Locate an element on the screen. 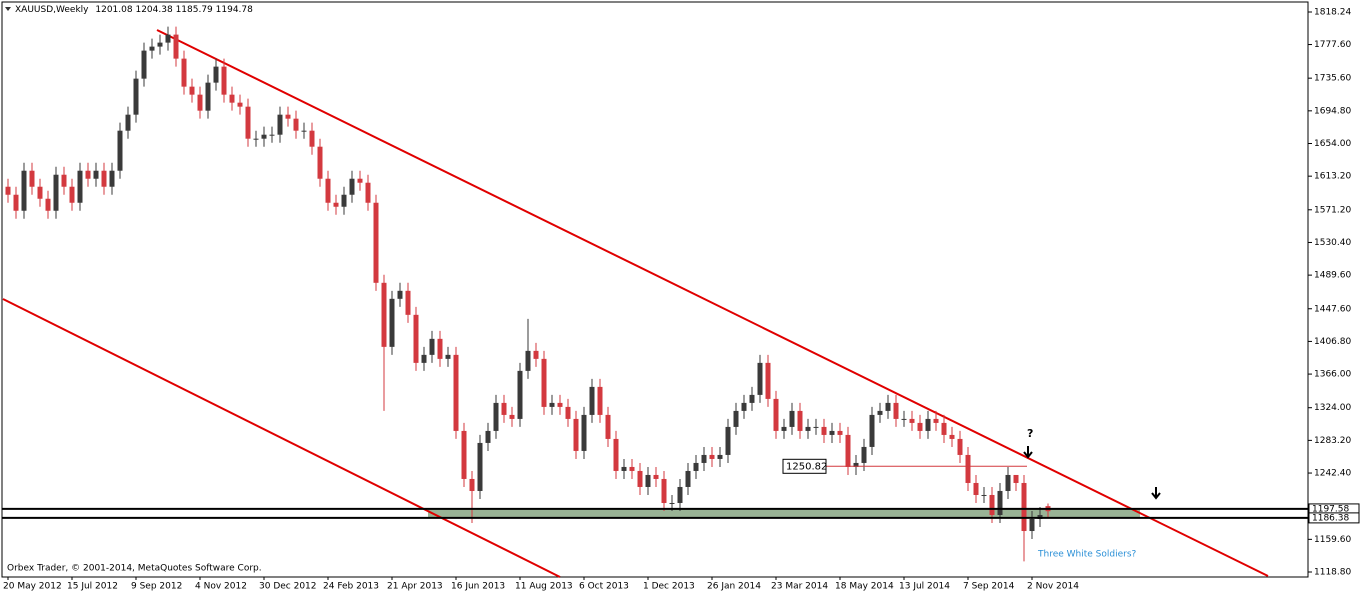 This screenshot has height=594, width=1362. support-zone-group is located at coordinates (784, 513).